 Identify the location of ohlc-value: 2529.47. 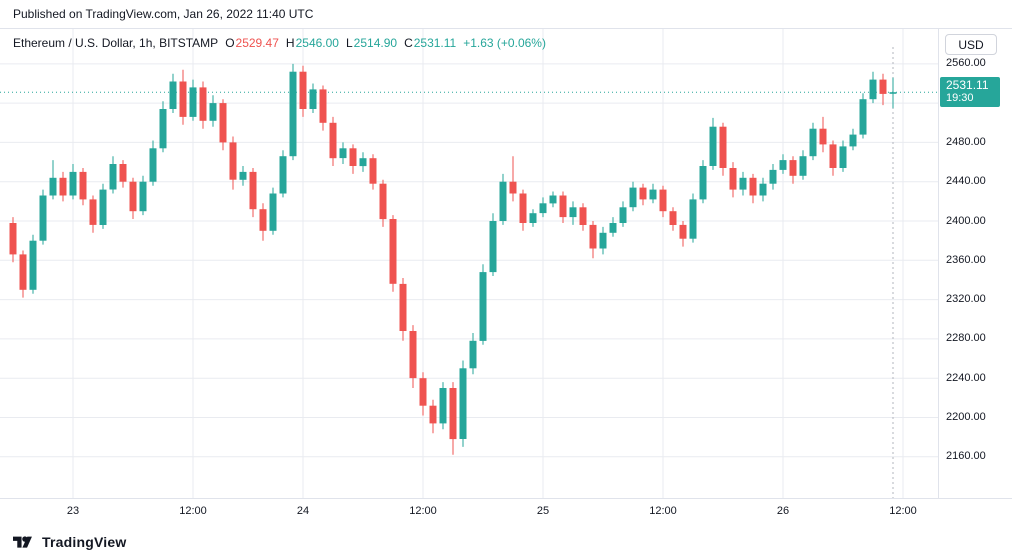
(257, 43).